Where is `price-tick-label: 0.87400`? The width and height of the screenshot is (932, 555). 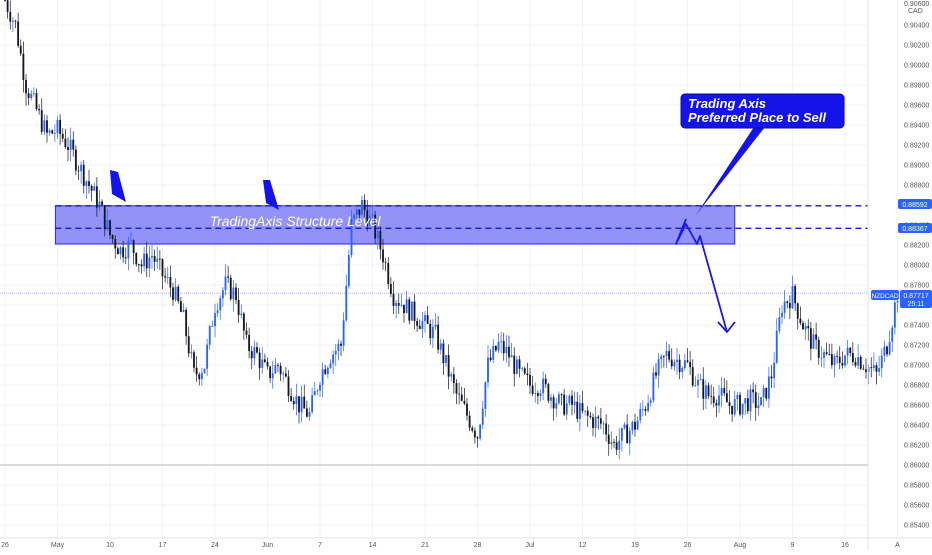 price-tick-label: 0.87400 is located at coordinates (916, 326).